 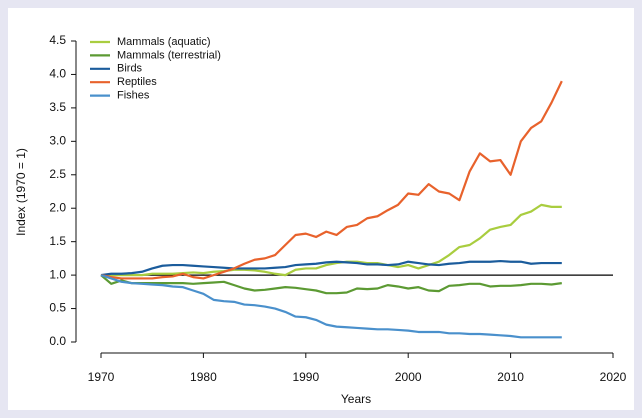 What do you see at coordinates (356, 399) in the screenshot?
I see `x-axis-label: Years` at bounding box center [356, 399].